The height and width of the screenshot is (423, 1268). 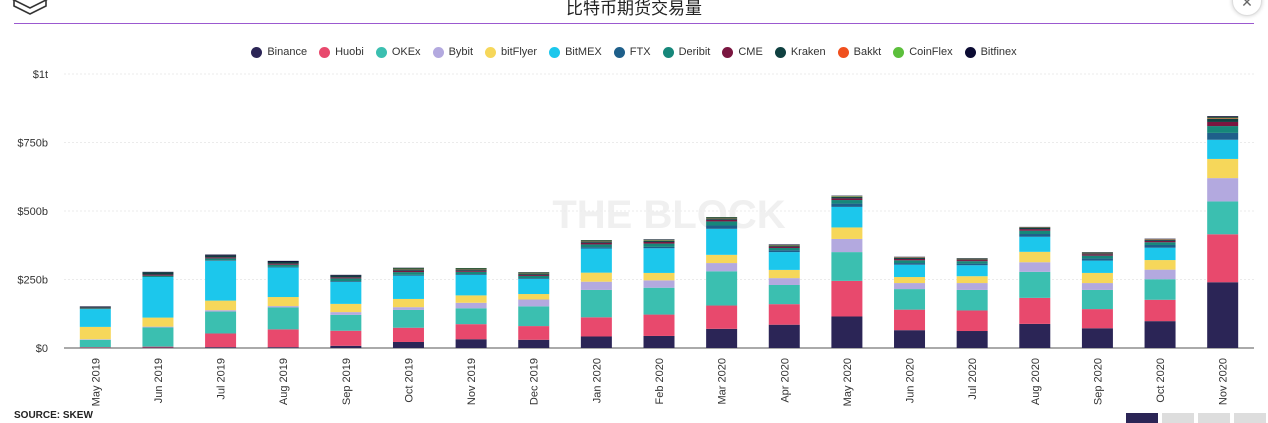 What do you see at coordinates (53, 415) in the screenshot?
I see `source-note: SOURCE: SKEW` at bounding box center [53, 415].